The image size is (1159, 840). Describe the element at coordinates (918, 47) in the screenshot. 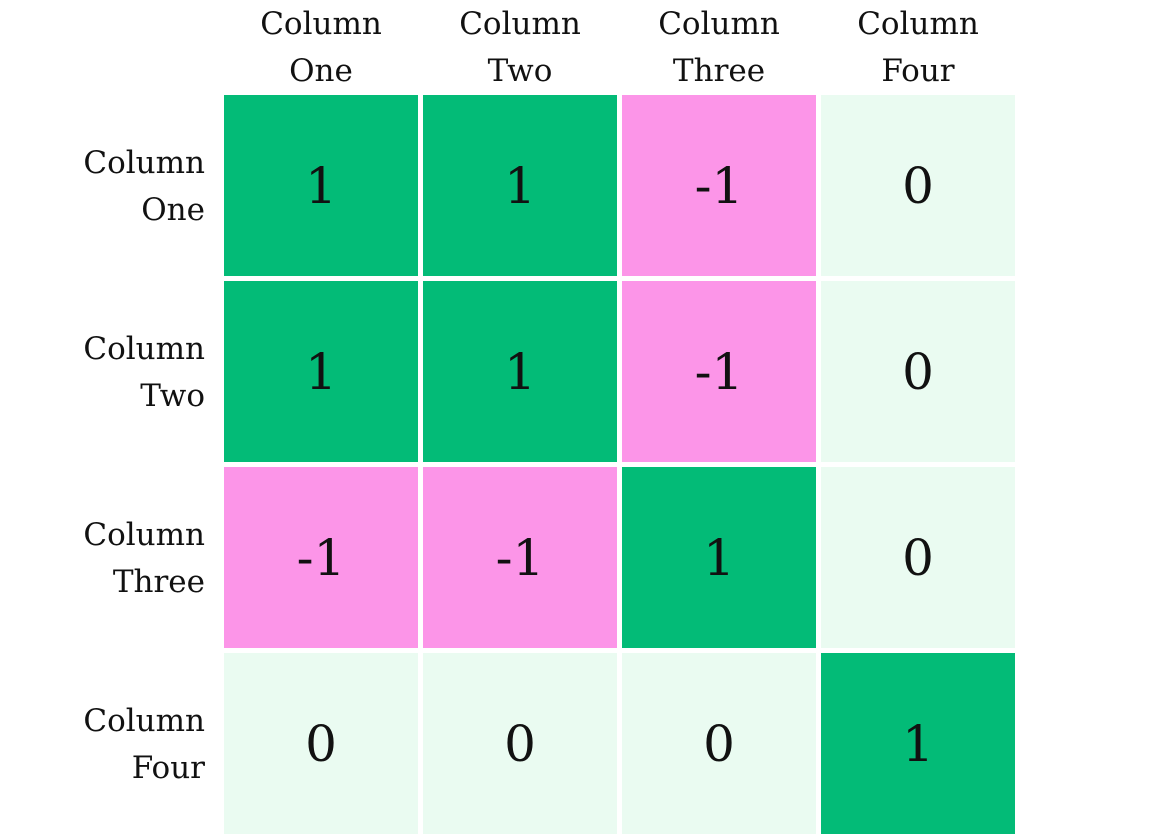

I see `column-label: Column Four` at that location.